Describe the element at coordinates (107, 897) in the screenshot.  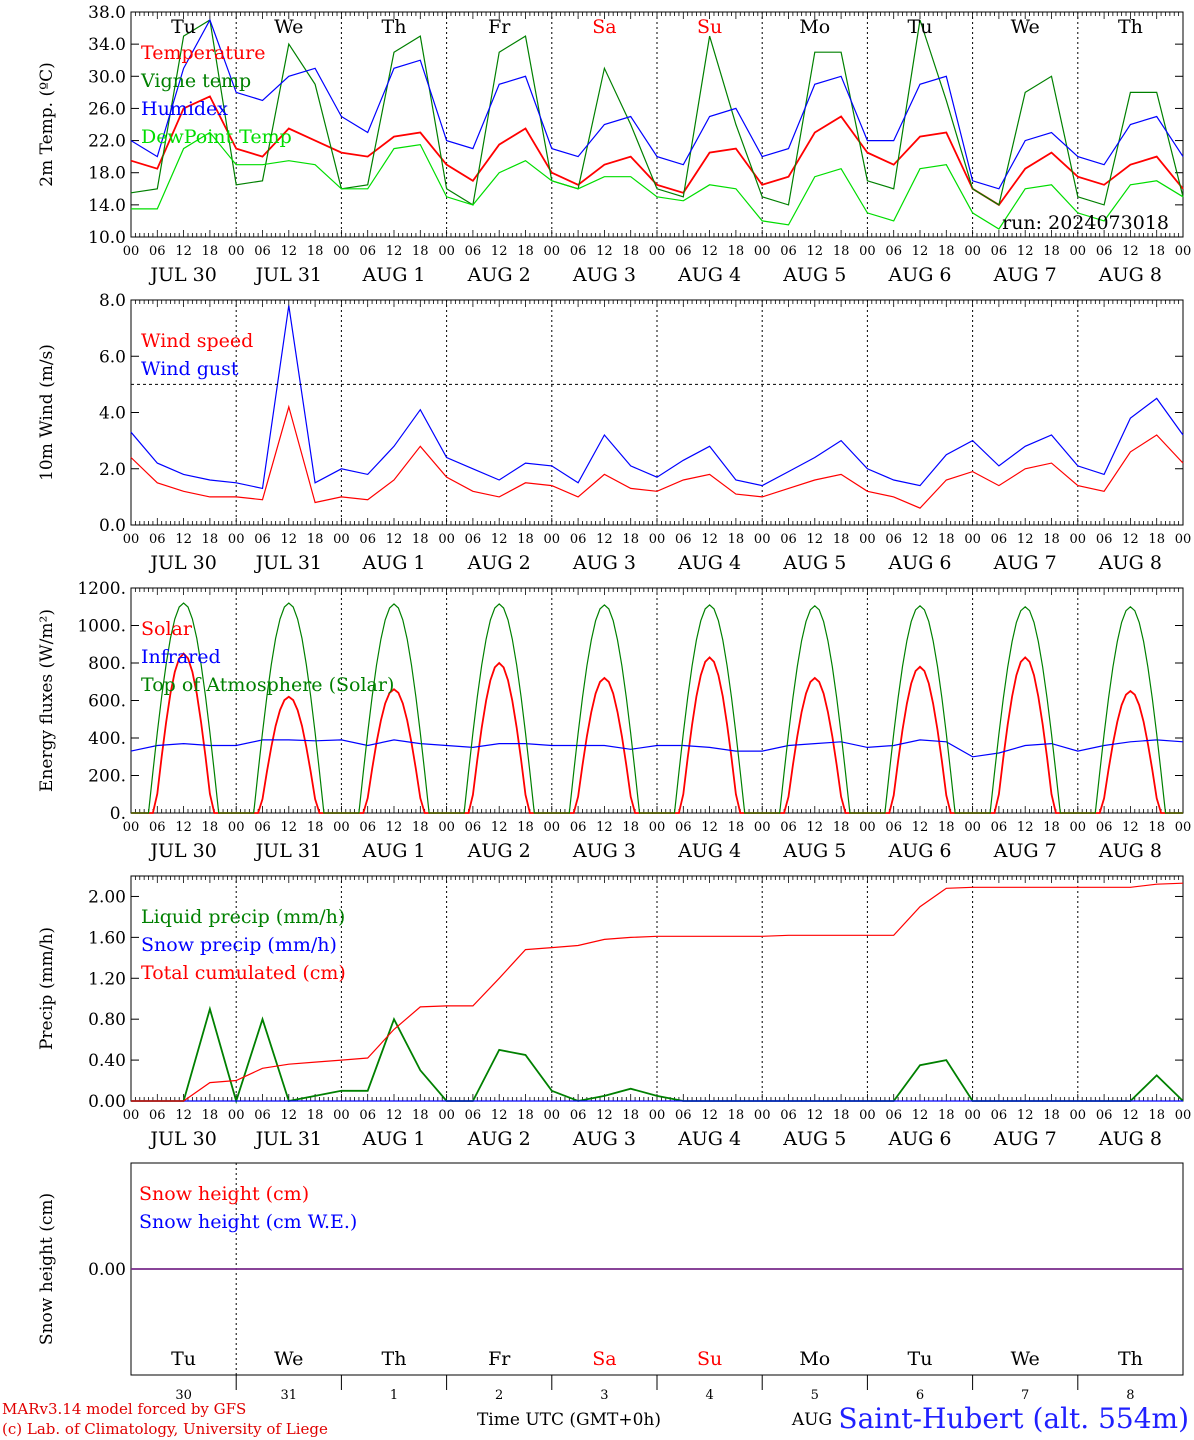
I see `y-tick-label: 2.00` at that location.